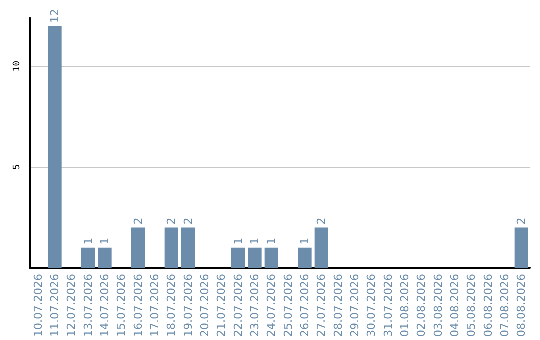 The height and width of the screenshot is (340, 540). I want to click on x-tick-label: 20.07.2026, so click(205, 306).